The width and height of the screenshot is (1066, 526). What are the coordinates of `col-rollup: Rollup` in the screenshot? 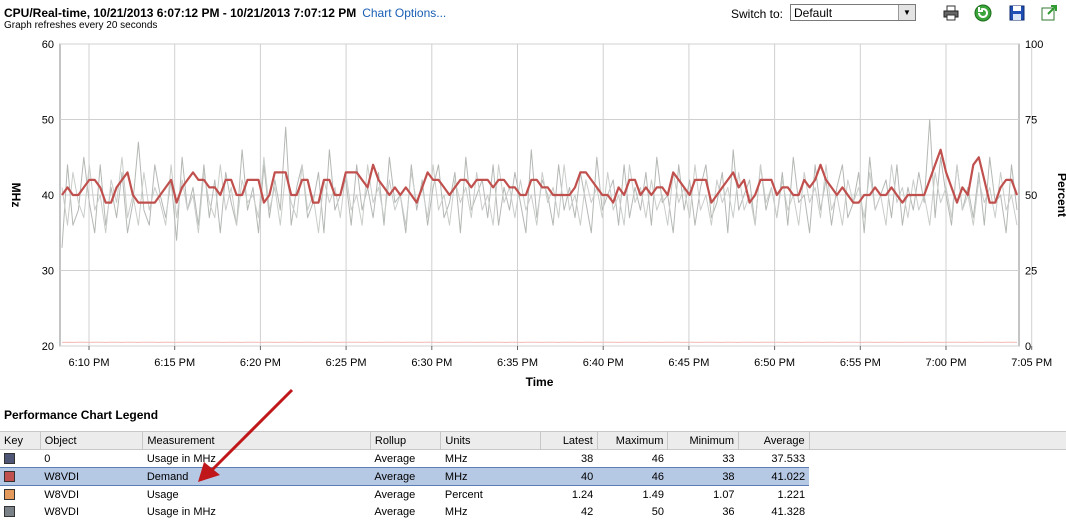 It's located at (406, 440).